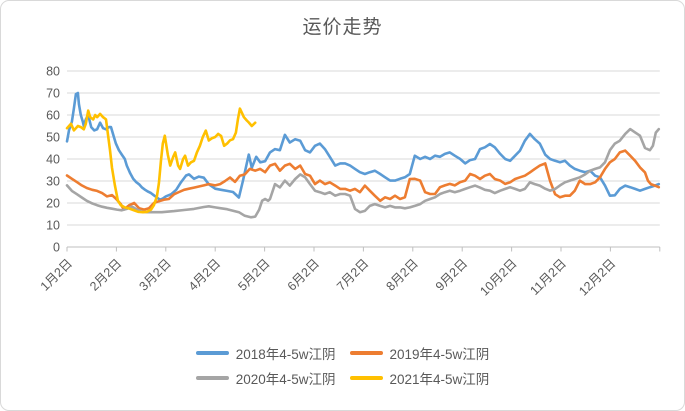 Image resolution: width=685 pixels, height=411 pixels. Describe the element at coordinates (439, 379) in the screenshot. I see `legend-label-2021: 2021年4-5w江阴` at that location.